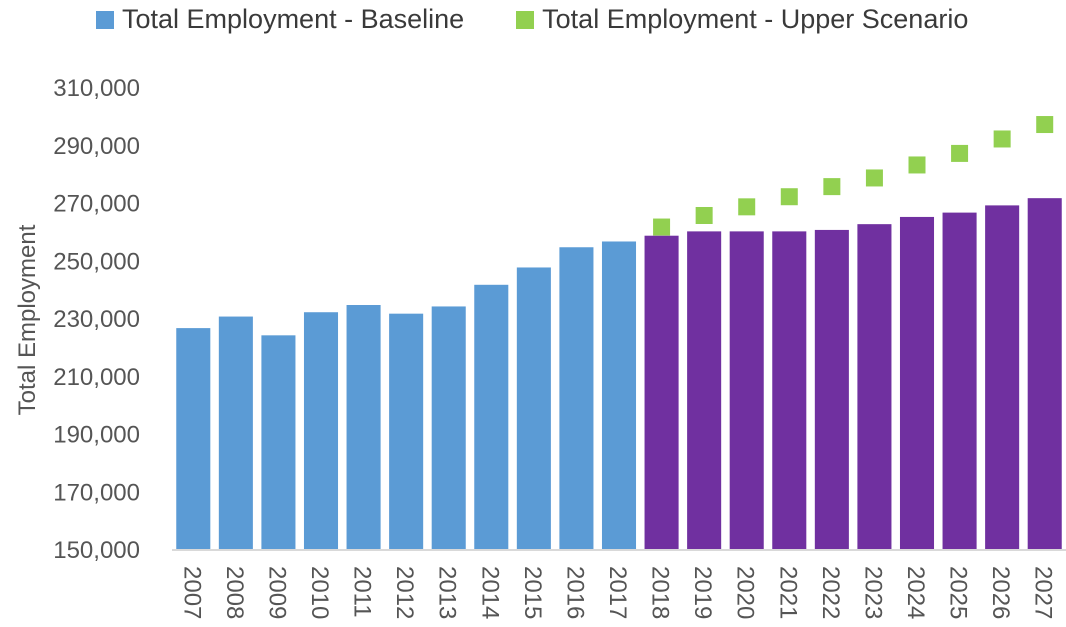  Describe the element at coordinates (533, 408) in the screenshot. I see `bar-2015` at that location.